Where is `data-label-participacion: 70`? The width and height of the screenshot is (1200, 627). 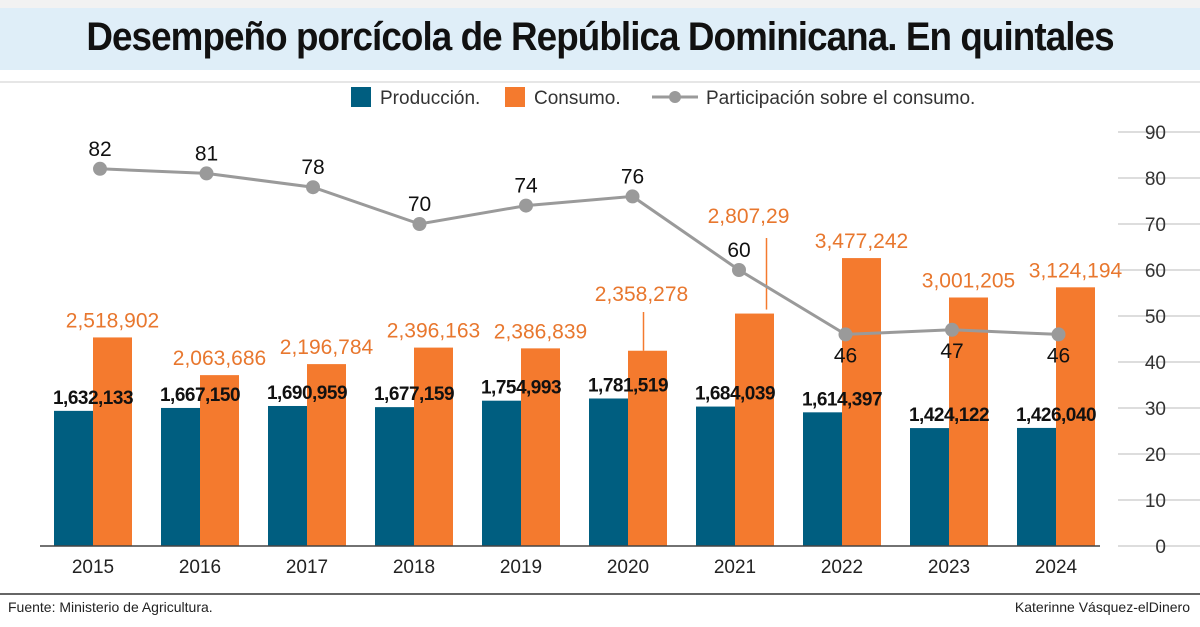 data-label-participacion: 70 is located at coordinates (419, 204).